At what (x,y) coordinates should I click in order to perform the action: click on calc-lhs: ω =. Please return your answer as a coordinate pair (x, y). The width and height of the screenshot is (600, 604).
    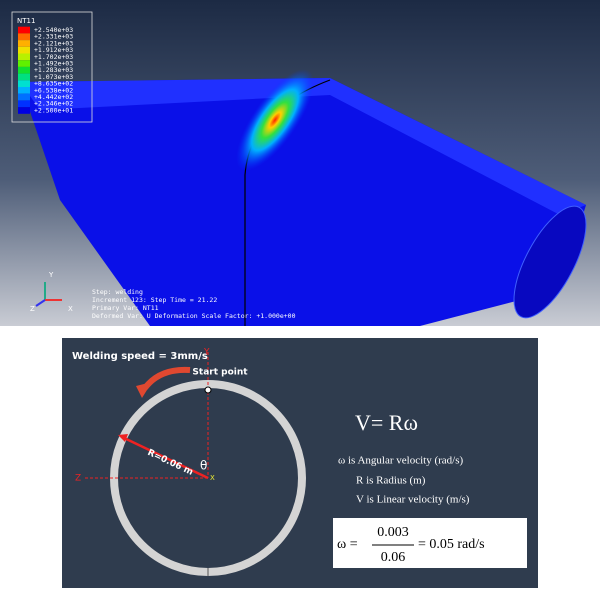
    Looking at the image, I should click on (347, 544).